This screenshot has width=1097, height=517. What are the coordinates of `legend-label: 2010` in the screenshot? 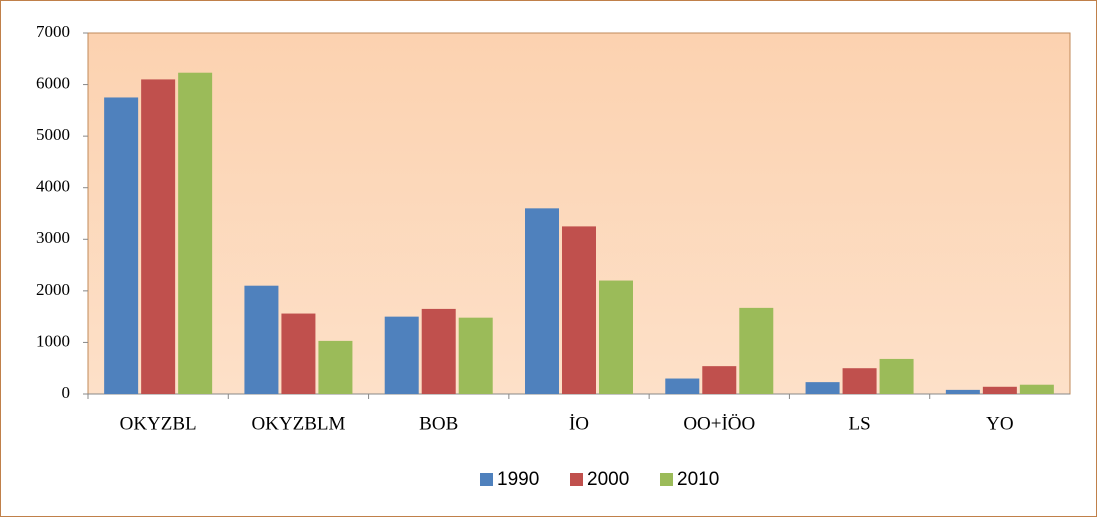 It's located at (698, 479).